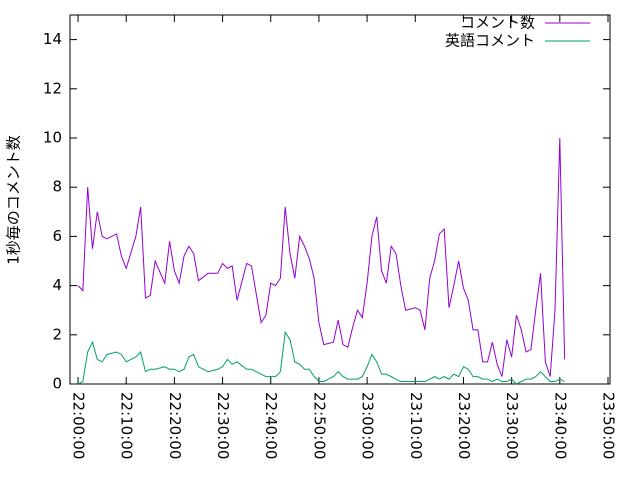 The width and height of the screenshot is (640, 480). I want to click on legend-label: コメント数, so click(497, 23).